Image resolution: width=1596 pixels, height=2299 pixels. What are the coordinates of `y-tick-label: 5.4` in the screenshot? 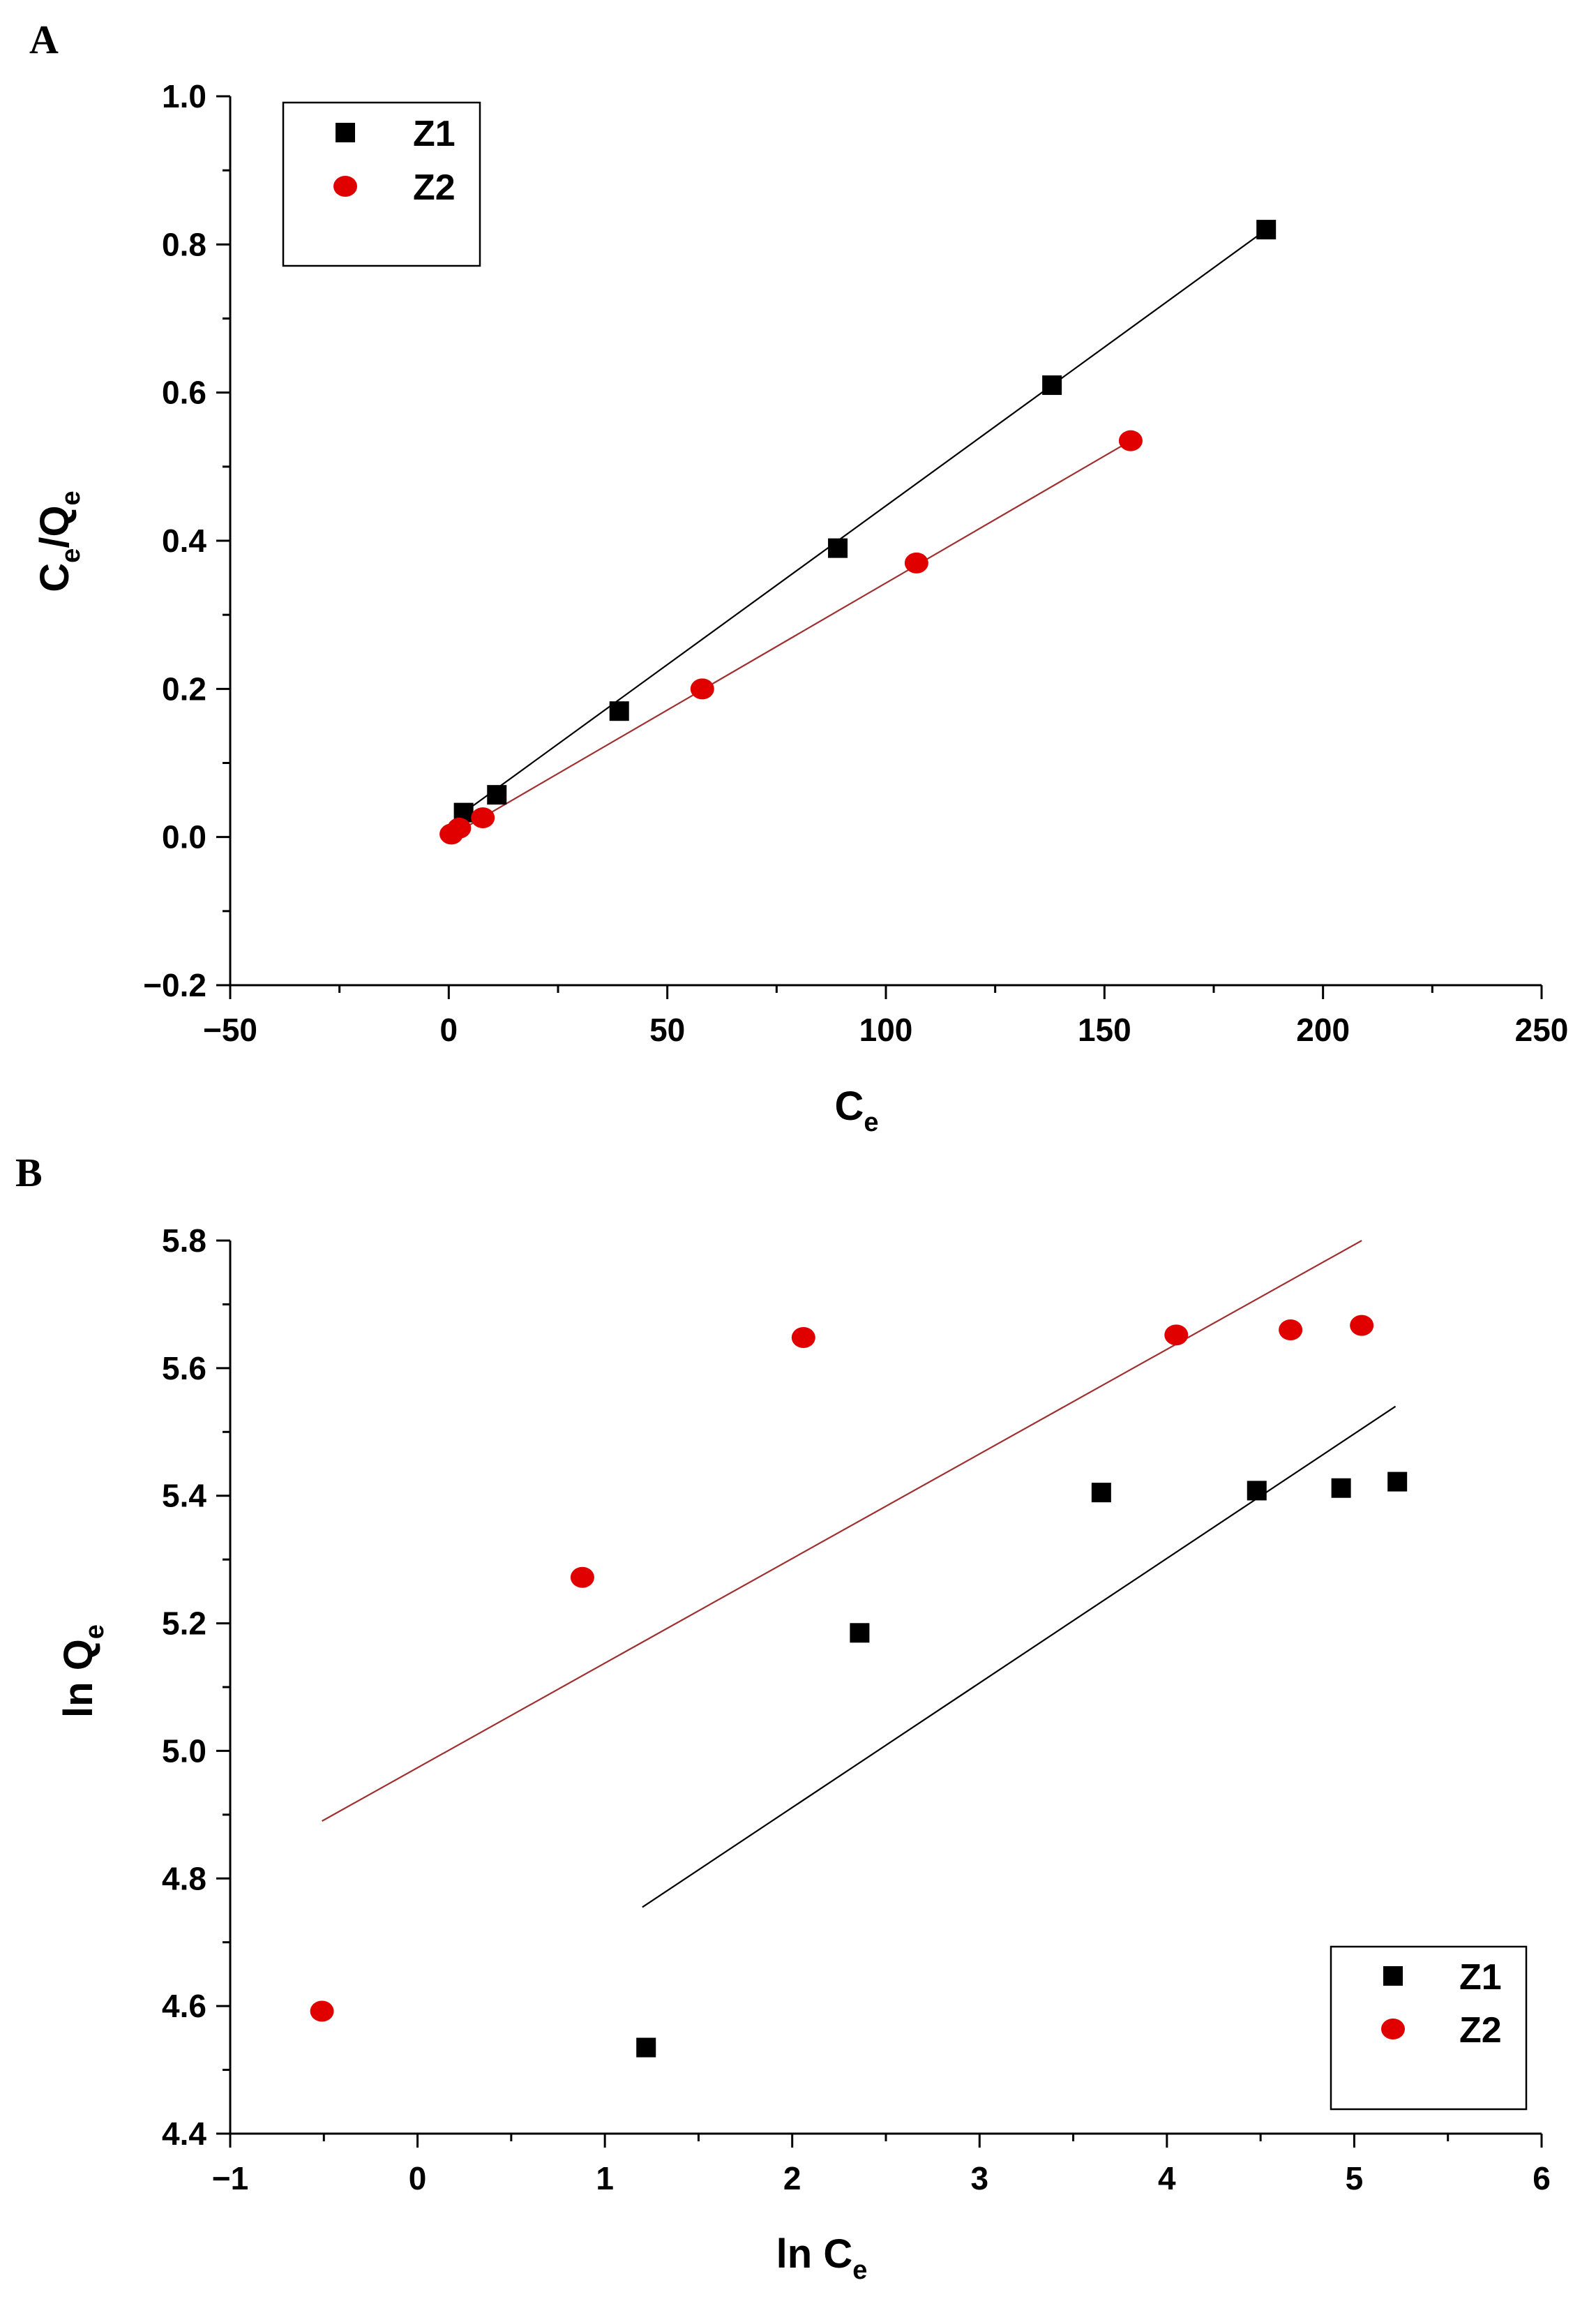 It's located at (184, 1496).